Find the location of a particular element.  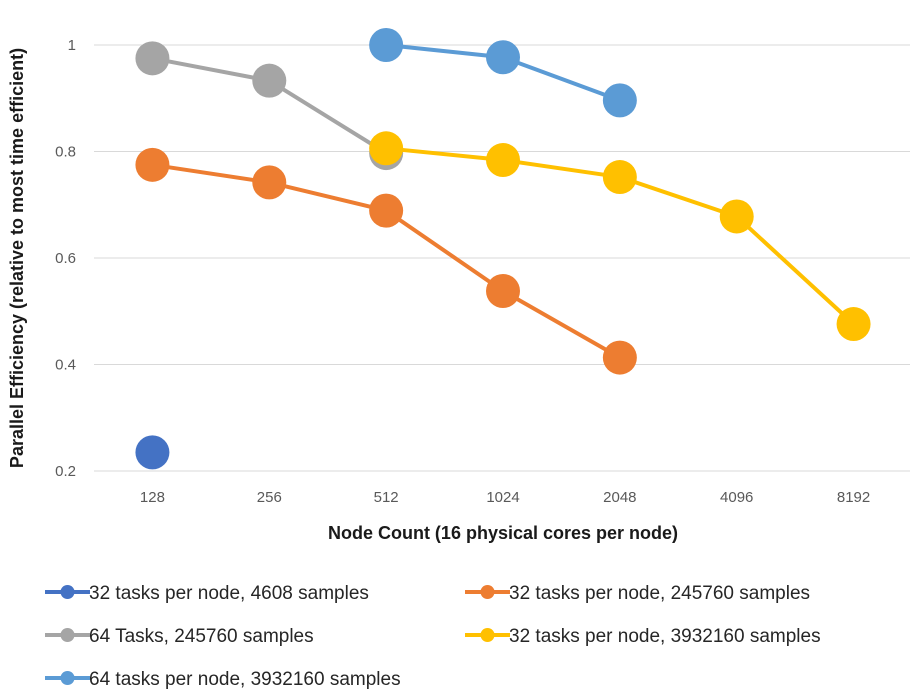

legend-label: 32 tasks per node, 3932160 samples is located at coordinates (665, 636).